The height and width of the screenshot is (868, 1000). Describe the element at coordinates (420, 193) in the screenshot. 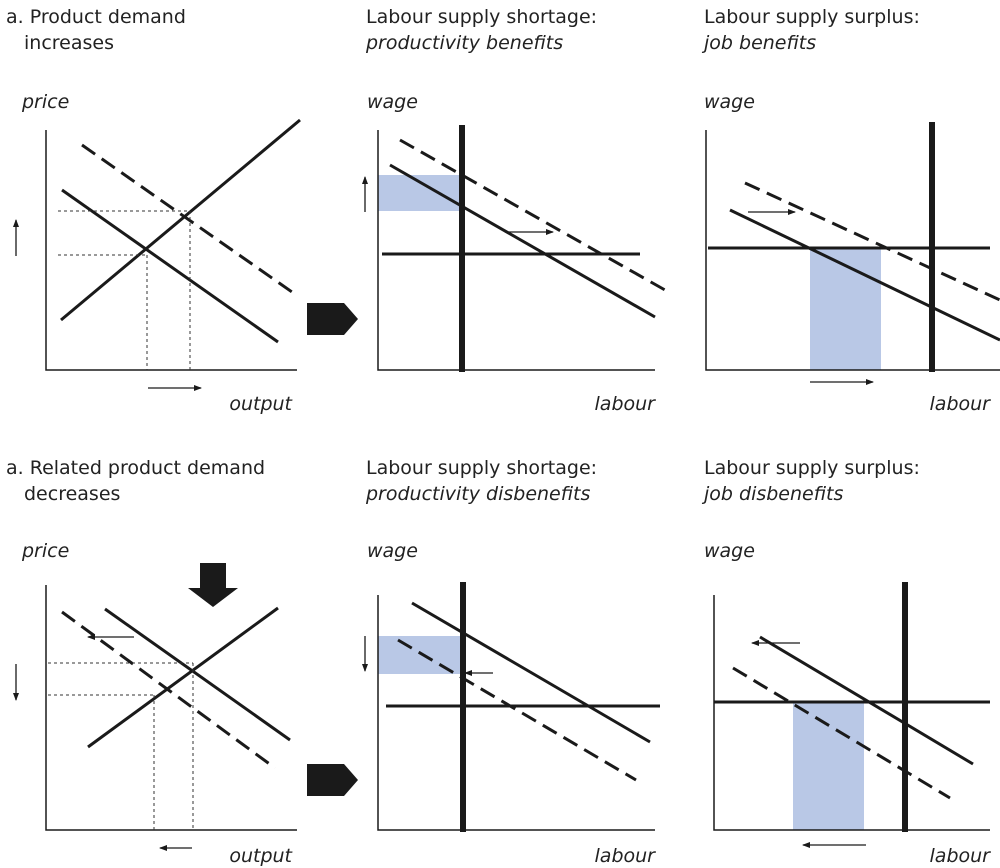

I see `wage-gain-area` at that location.